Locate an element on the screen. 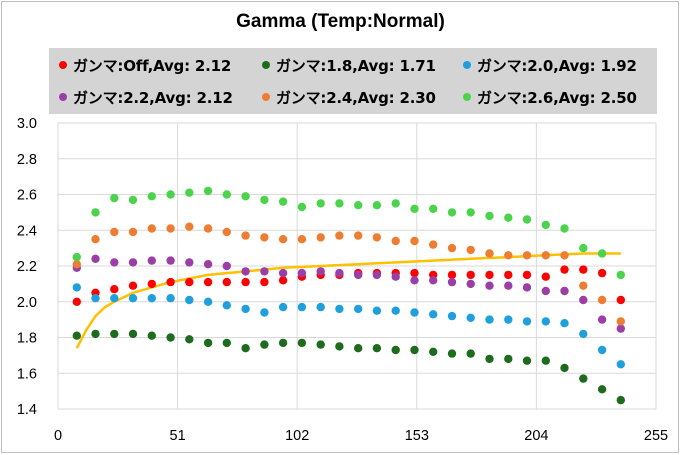  y-tick-label: 1.8 is located at coordinates (27, 339).